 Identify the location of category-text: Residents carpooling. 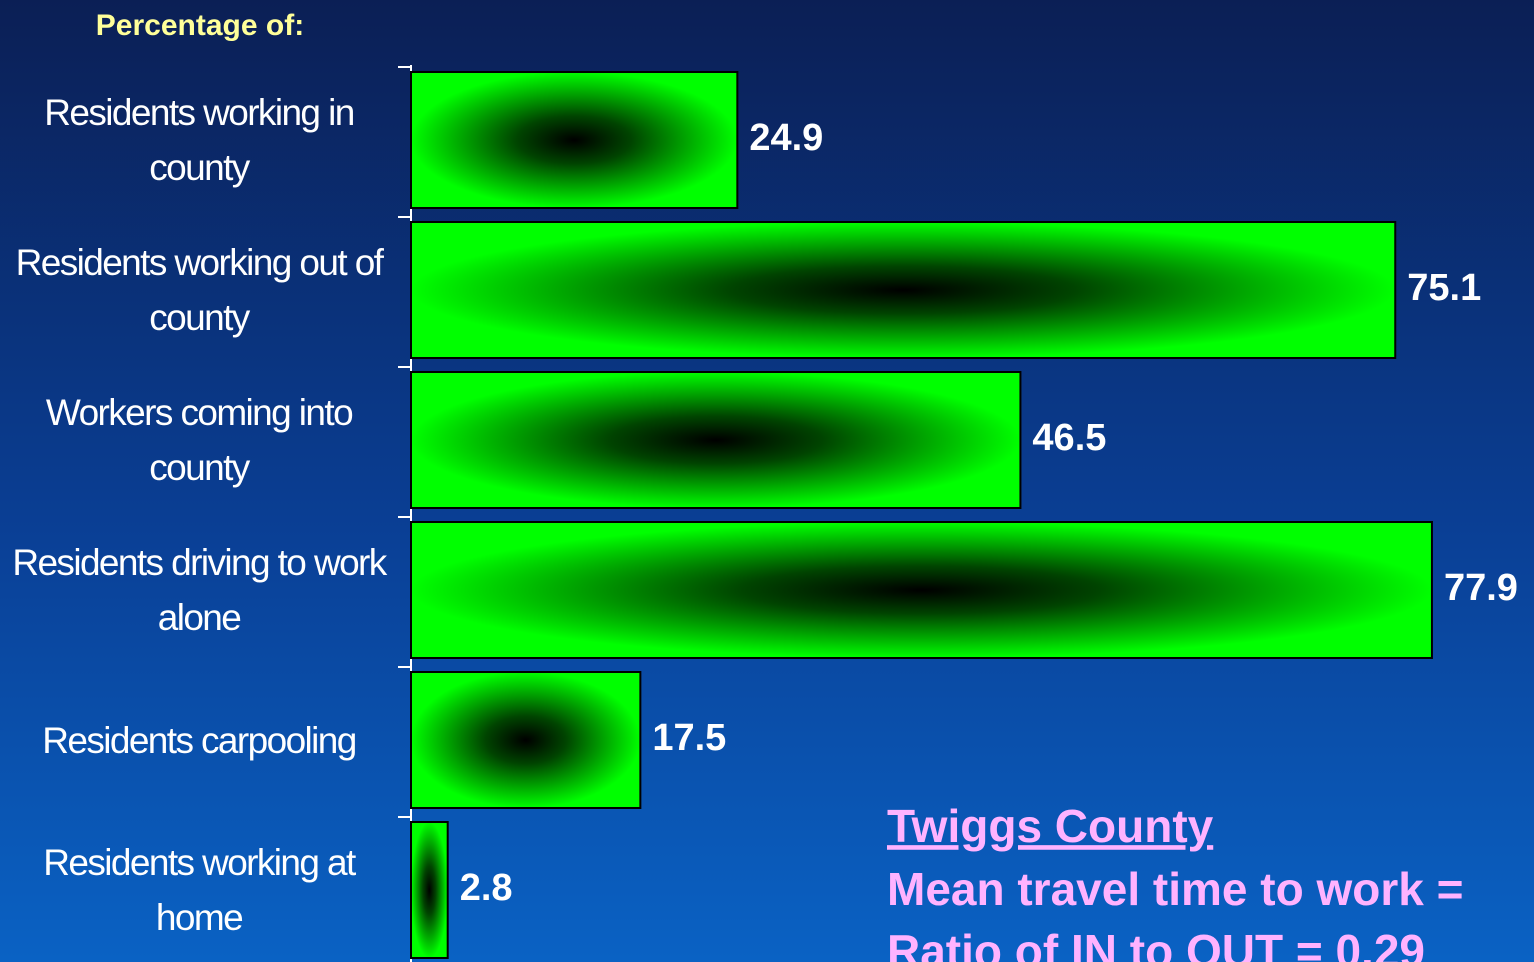
(199, 740).